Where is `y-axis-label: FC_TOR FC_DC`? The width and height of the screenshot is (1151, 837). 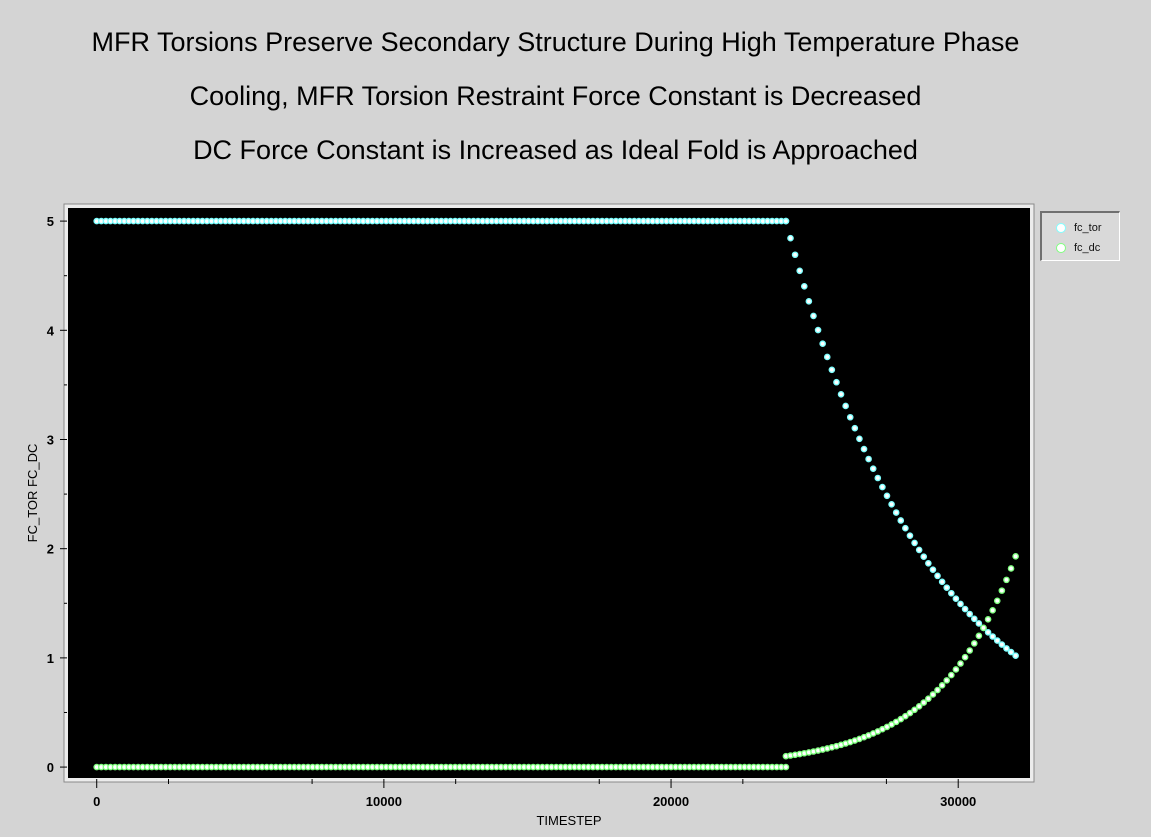 y-axis-label: FC_TOR FC_DC is located at coordinates (32, 493).